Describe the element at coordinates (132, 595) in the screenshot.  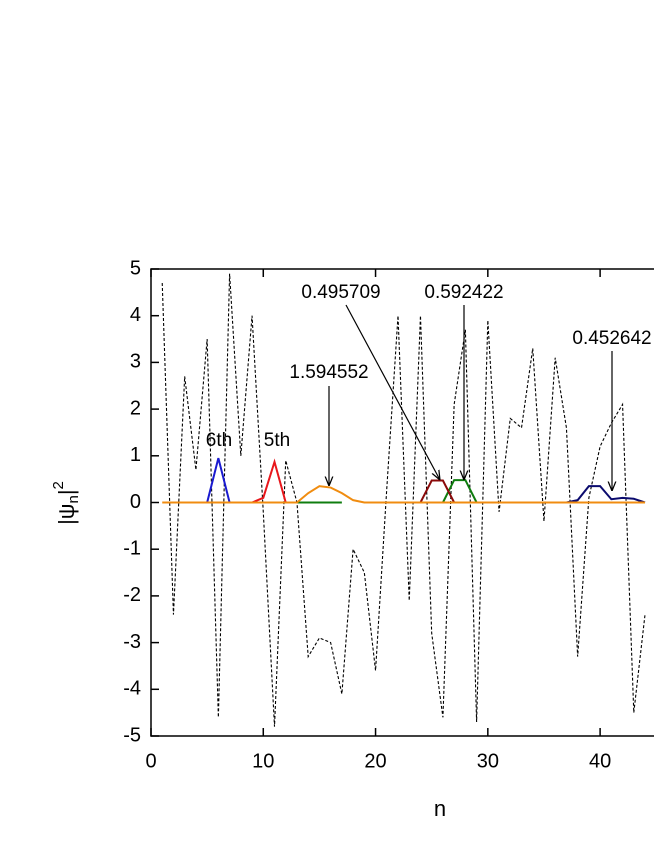
I see `y-tick-label: -2` at that location.